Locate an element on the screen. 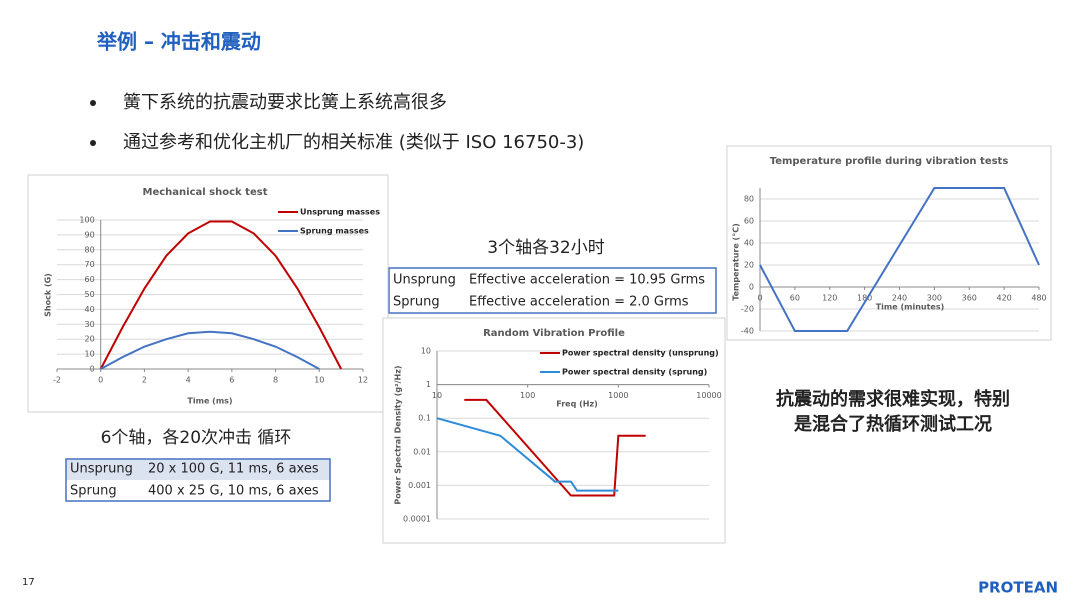  caption: 3个轴各32小时 is located at coordinates (545, 248).